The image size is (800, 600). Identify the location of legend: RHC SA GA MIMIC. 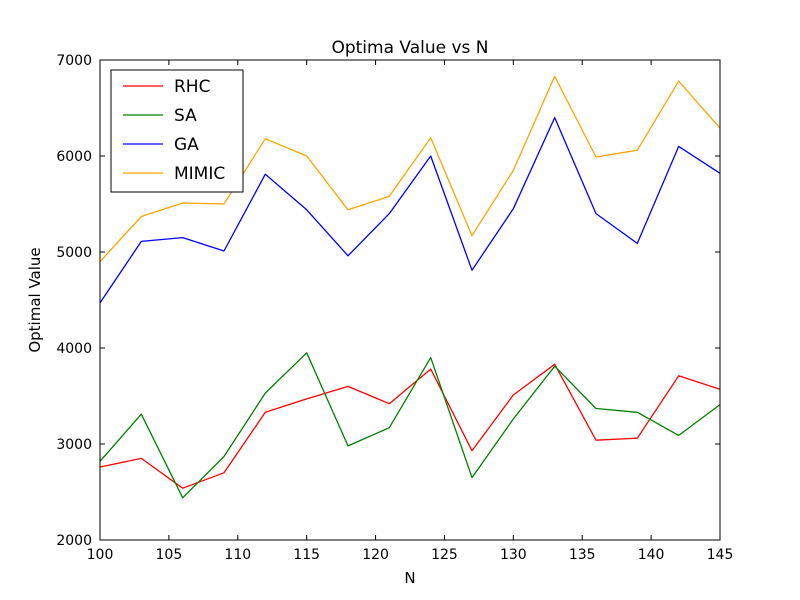
(177, 131).